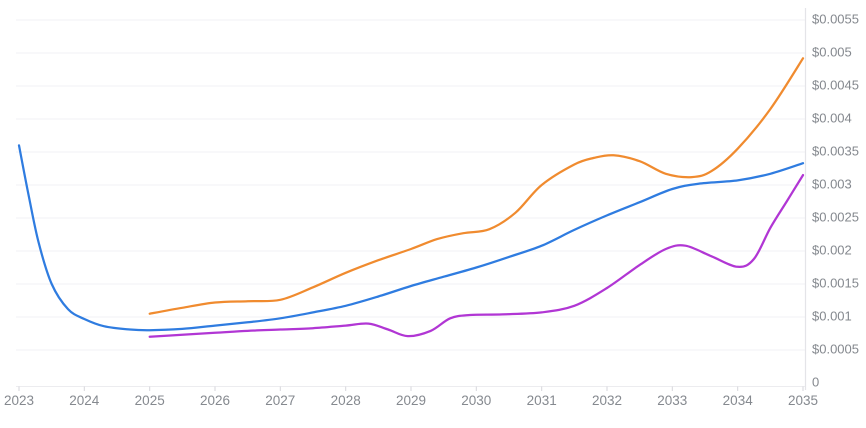 The image size is (866, 428). What do you see at coordinates (835, 150) in the screenshot?
I see `y-axis-label: $0.0035` at bounding box center [835, 150].